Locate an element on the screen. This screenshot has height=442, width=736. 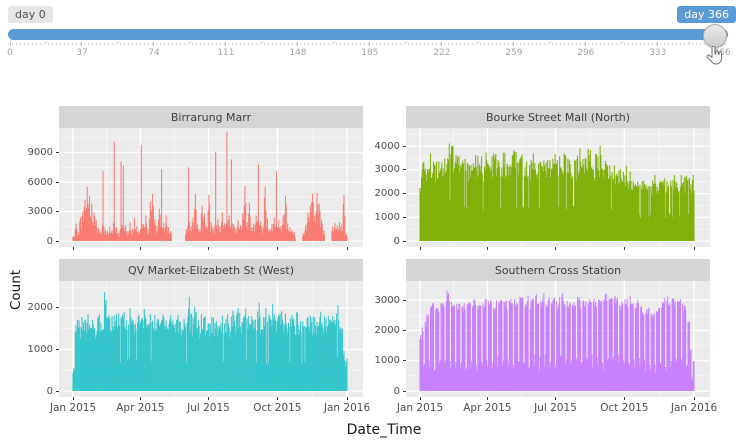
cursor-pointer-icon is located at coordinates (714, 55).